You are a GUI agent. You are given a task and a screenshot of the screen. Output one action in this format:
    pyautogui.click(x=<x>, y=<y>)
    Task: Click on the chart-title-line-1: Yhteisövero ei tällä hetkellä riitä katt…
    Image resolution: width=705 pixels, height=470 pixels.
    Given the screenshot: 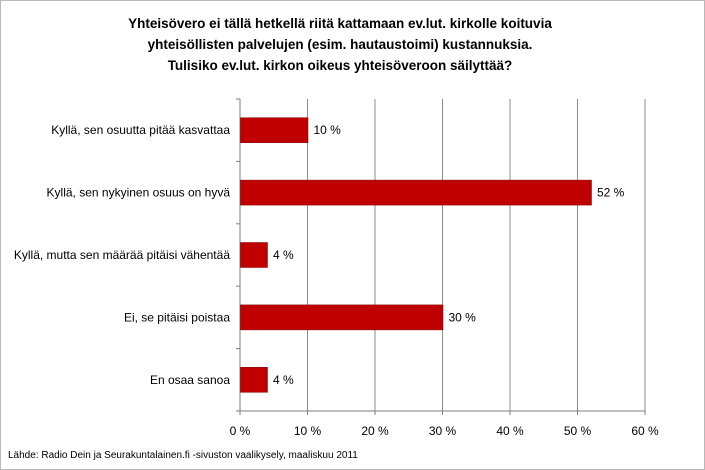 What is the action you would take?
    pyautogui.click(x=340, y=23)
    